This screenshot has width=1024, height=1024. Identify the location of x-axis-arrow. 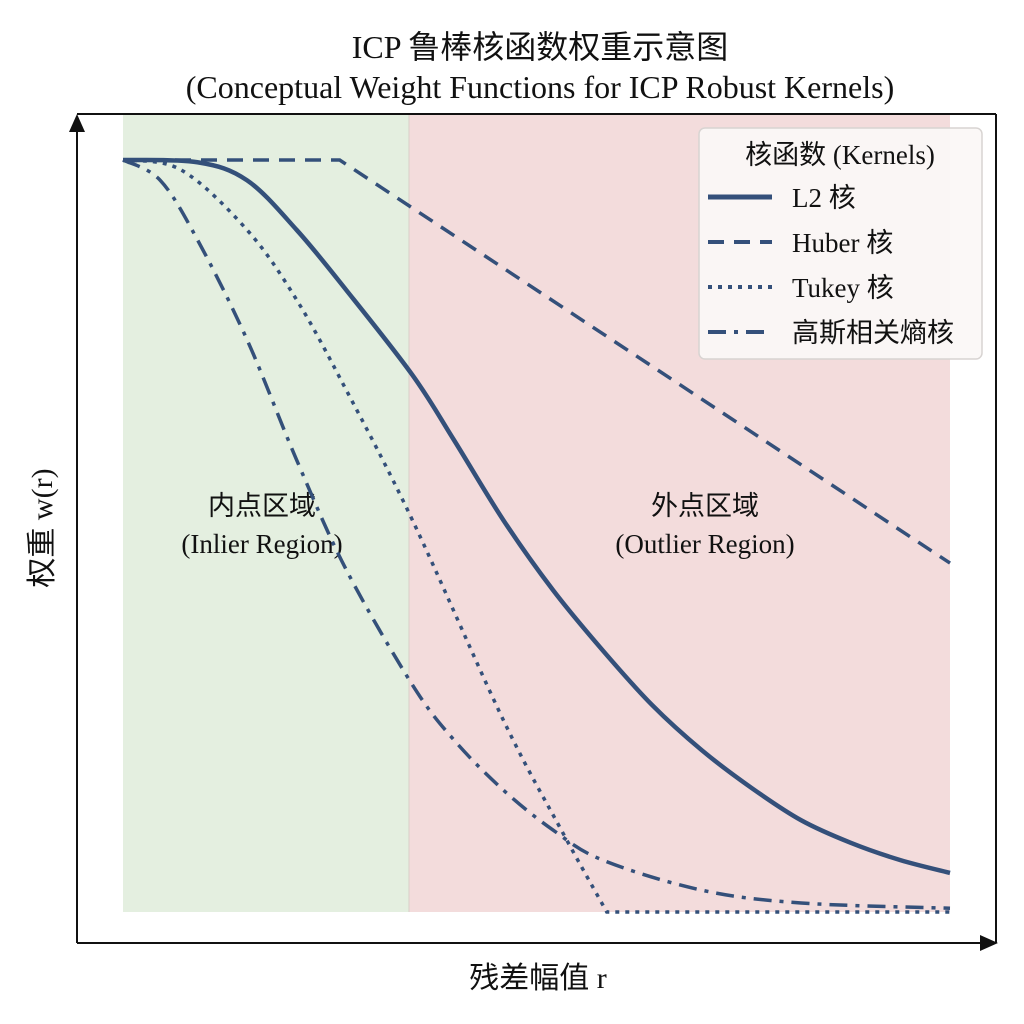
(989, 943).